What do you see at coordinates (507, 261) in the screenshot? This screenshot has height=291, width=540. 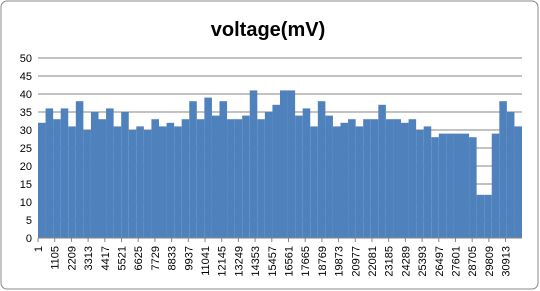 I see `x-tick-label: 30913` at bounding box center [507, 261].